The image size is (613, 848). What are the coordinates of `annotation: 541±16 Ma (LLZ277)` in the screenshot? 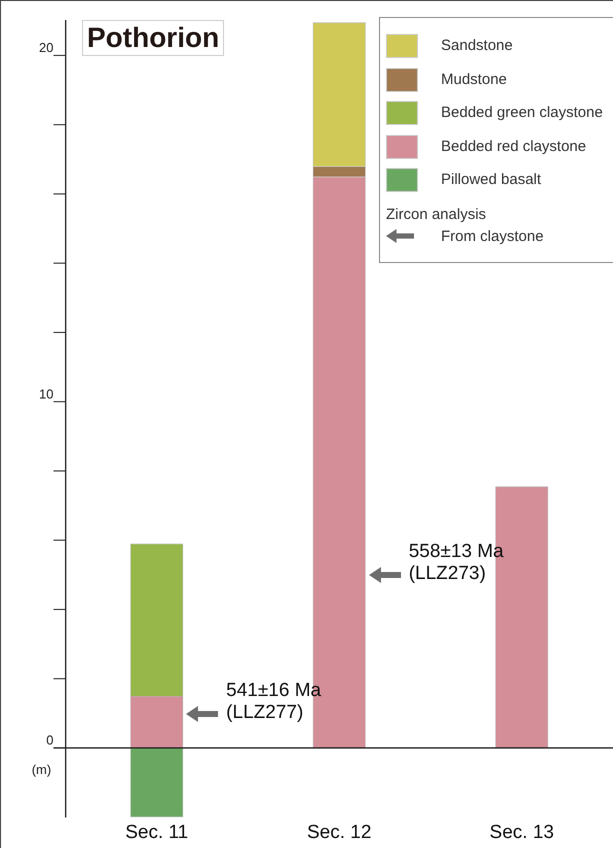 It's located at (274, 702).